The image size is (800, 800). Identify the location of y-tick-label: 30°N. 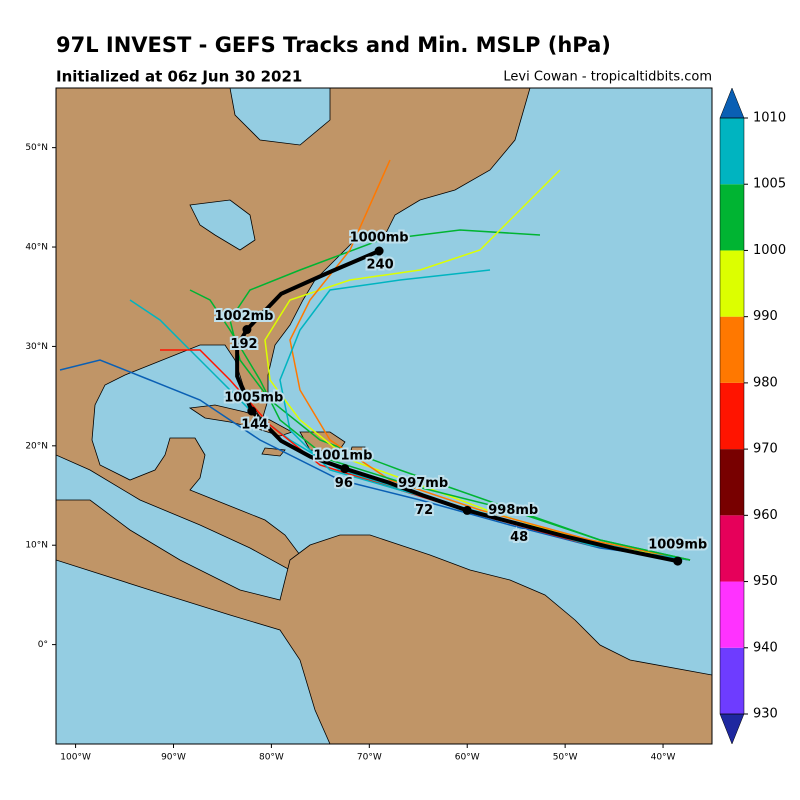
(36, 347).